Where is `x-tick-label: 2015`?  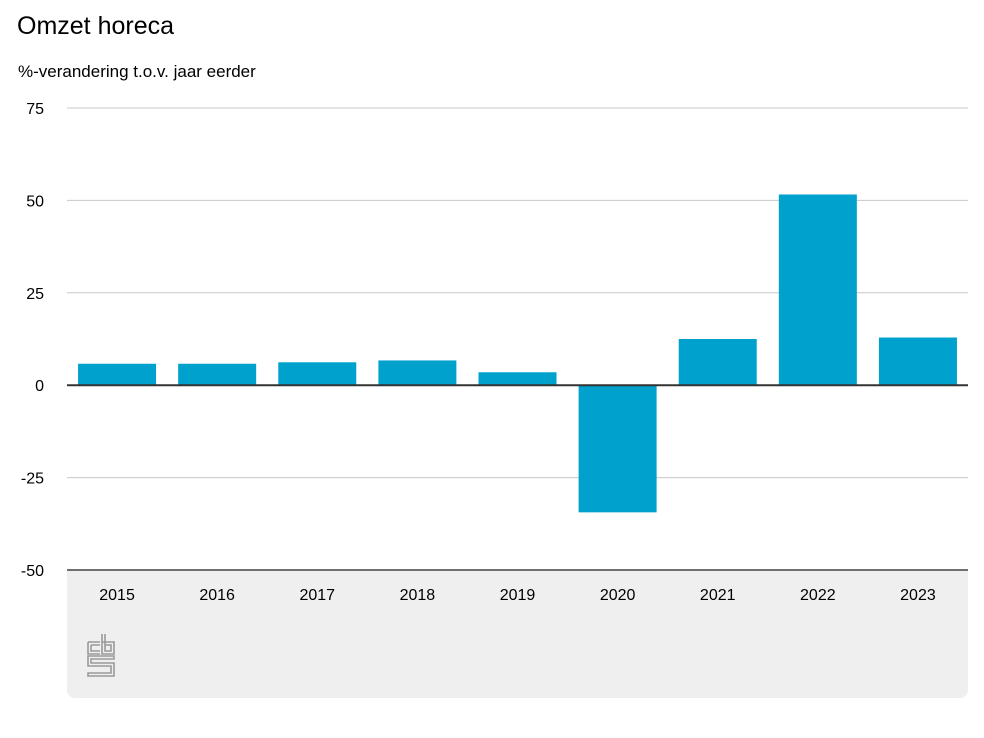
x-tick-label: 2015 is located at coordinates (117, 595).